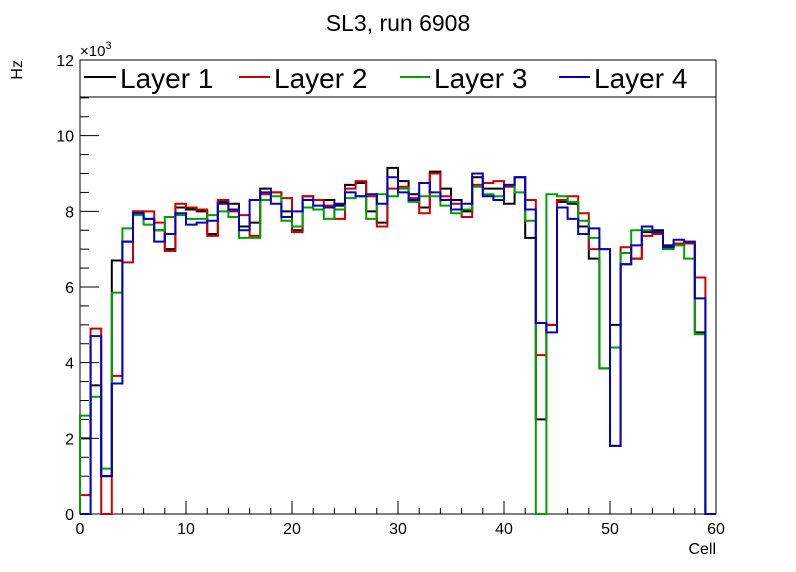 This screenshot has height=572, width=796. I want to click on legend-entry-layer-2: Layer 2, so click(303, 78).